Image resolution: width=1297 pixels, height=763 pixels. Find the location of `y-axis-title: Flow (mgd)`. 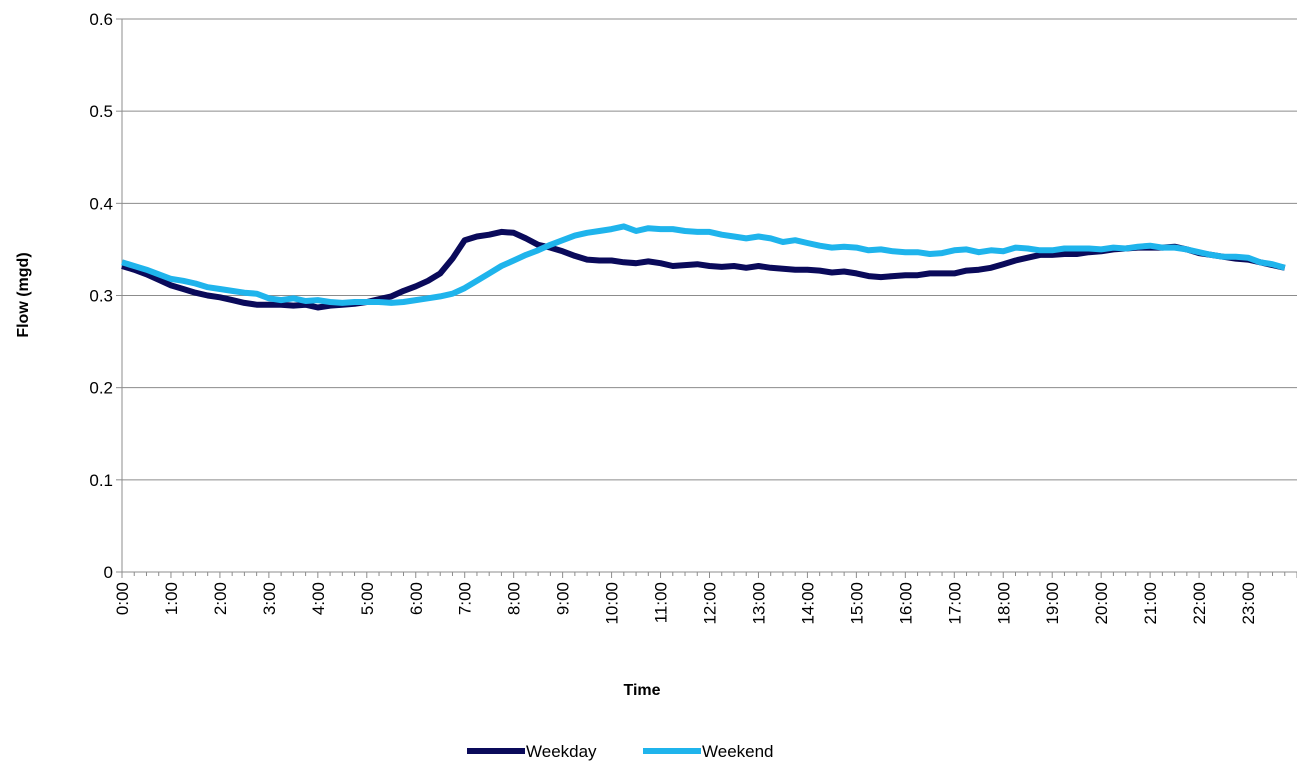

y-axis-title: Flow (mgd) is located at coordinates (23, 294).